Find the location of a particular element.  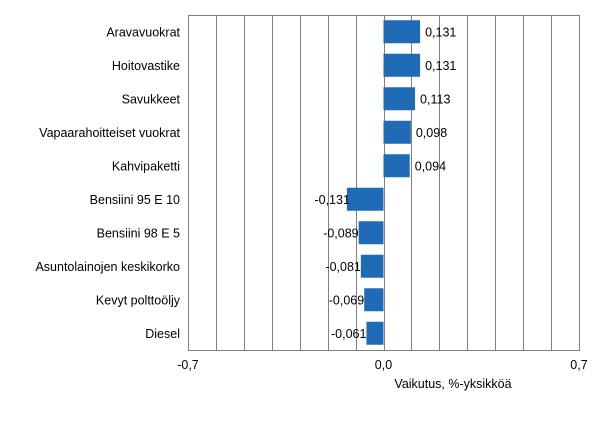

value-label-9: -0,061 is located at coordinates (348, 334).